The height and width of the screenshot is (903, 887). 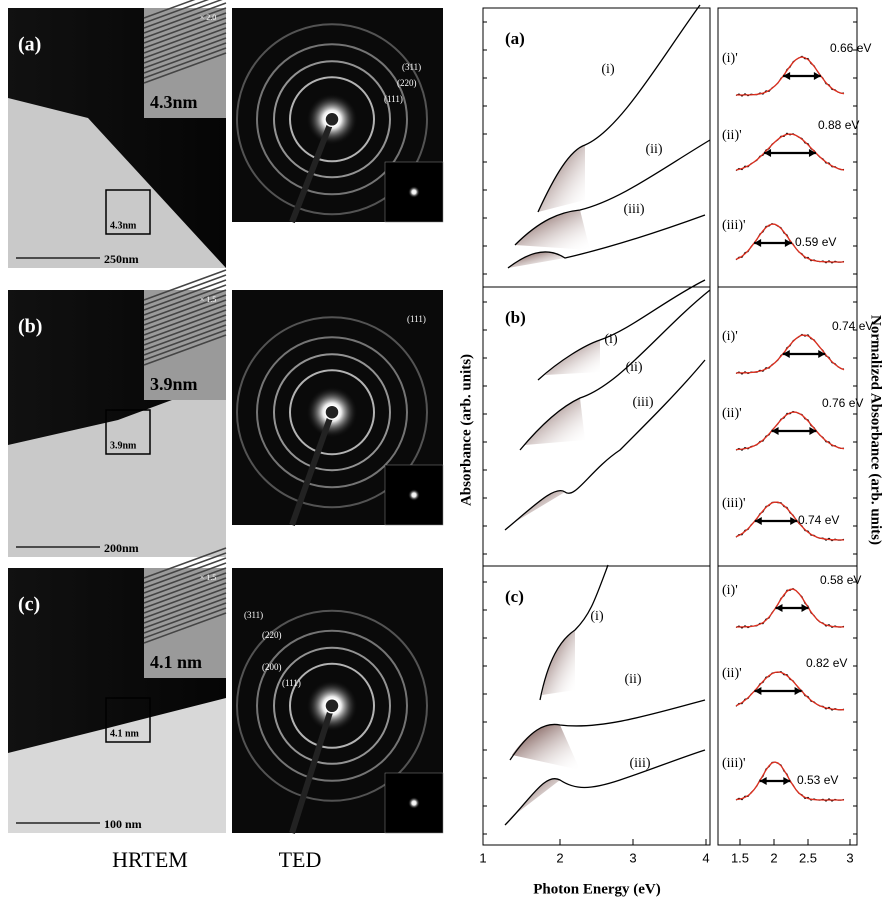 I want to click on hrtem-image: (c) × 1.5 4.1 nm 4.1 nm 100 nm, so click(x=117, y=690).